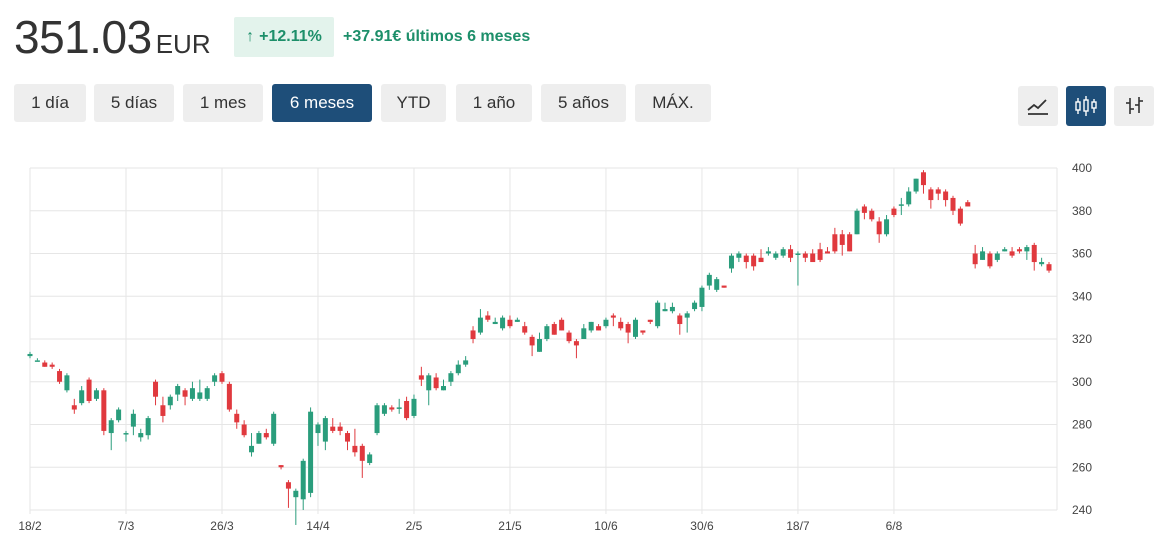 This screenshot has height=551, width=1158. I want to click on range-tab-1-month: 1 mes, so click(223, 103).